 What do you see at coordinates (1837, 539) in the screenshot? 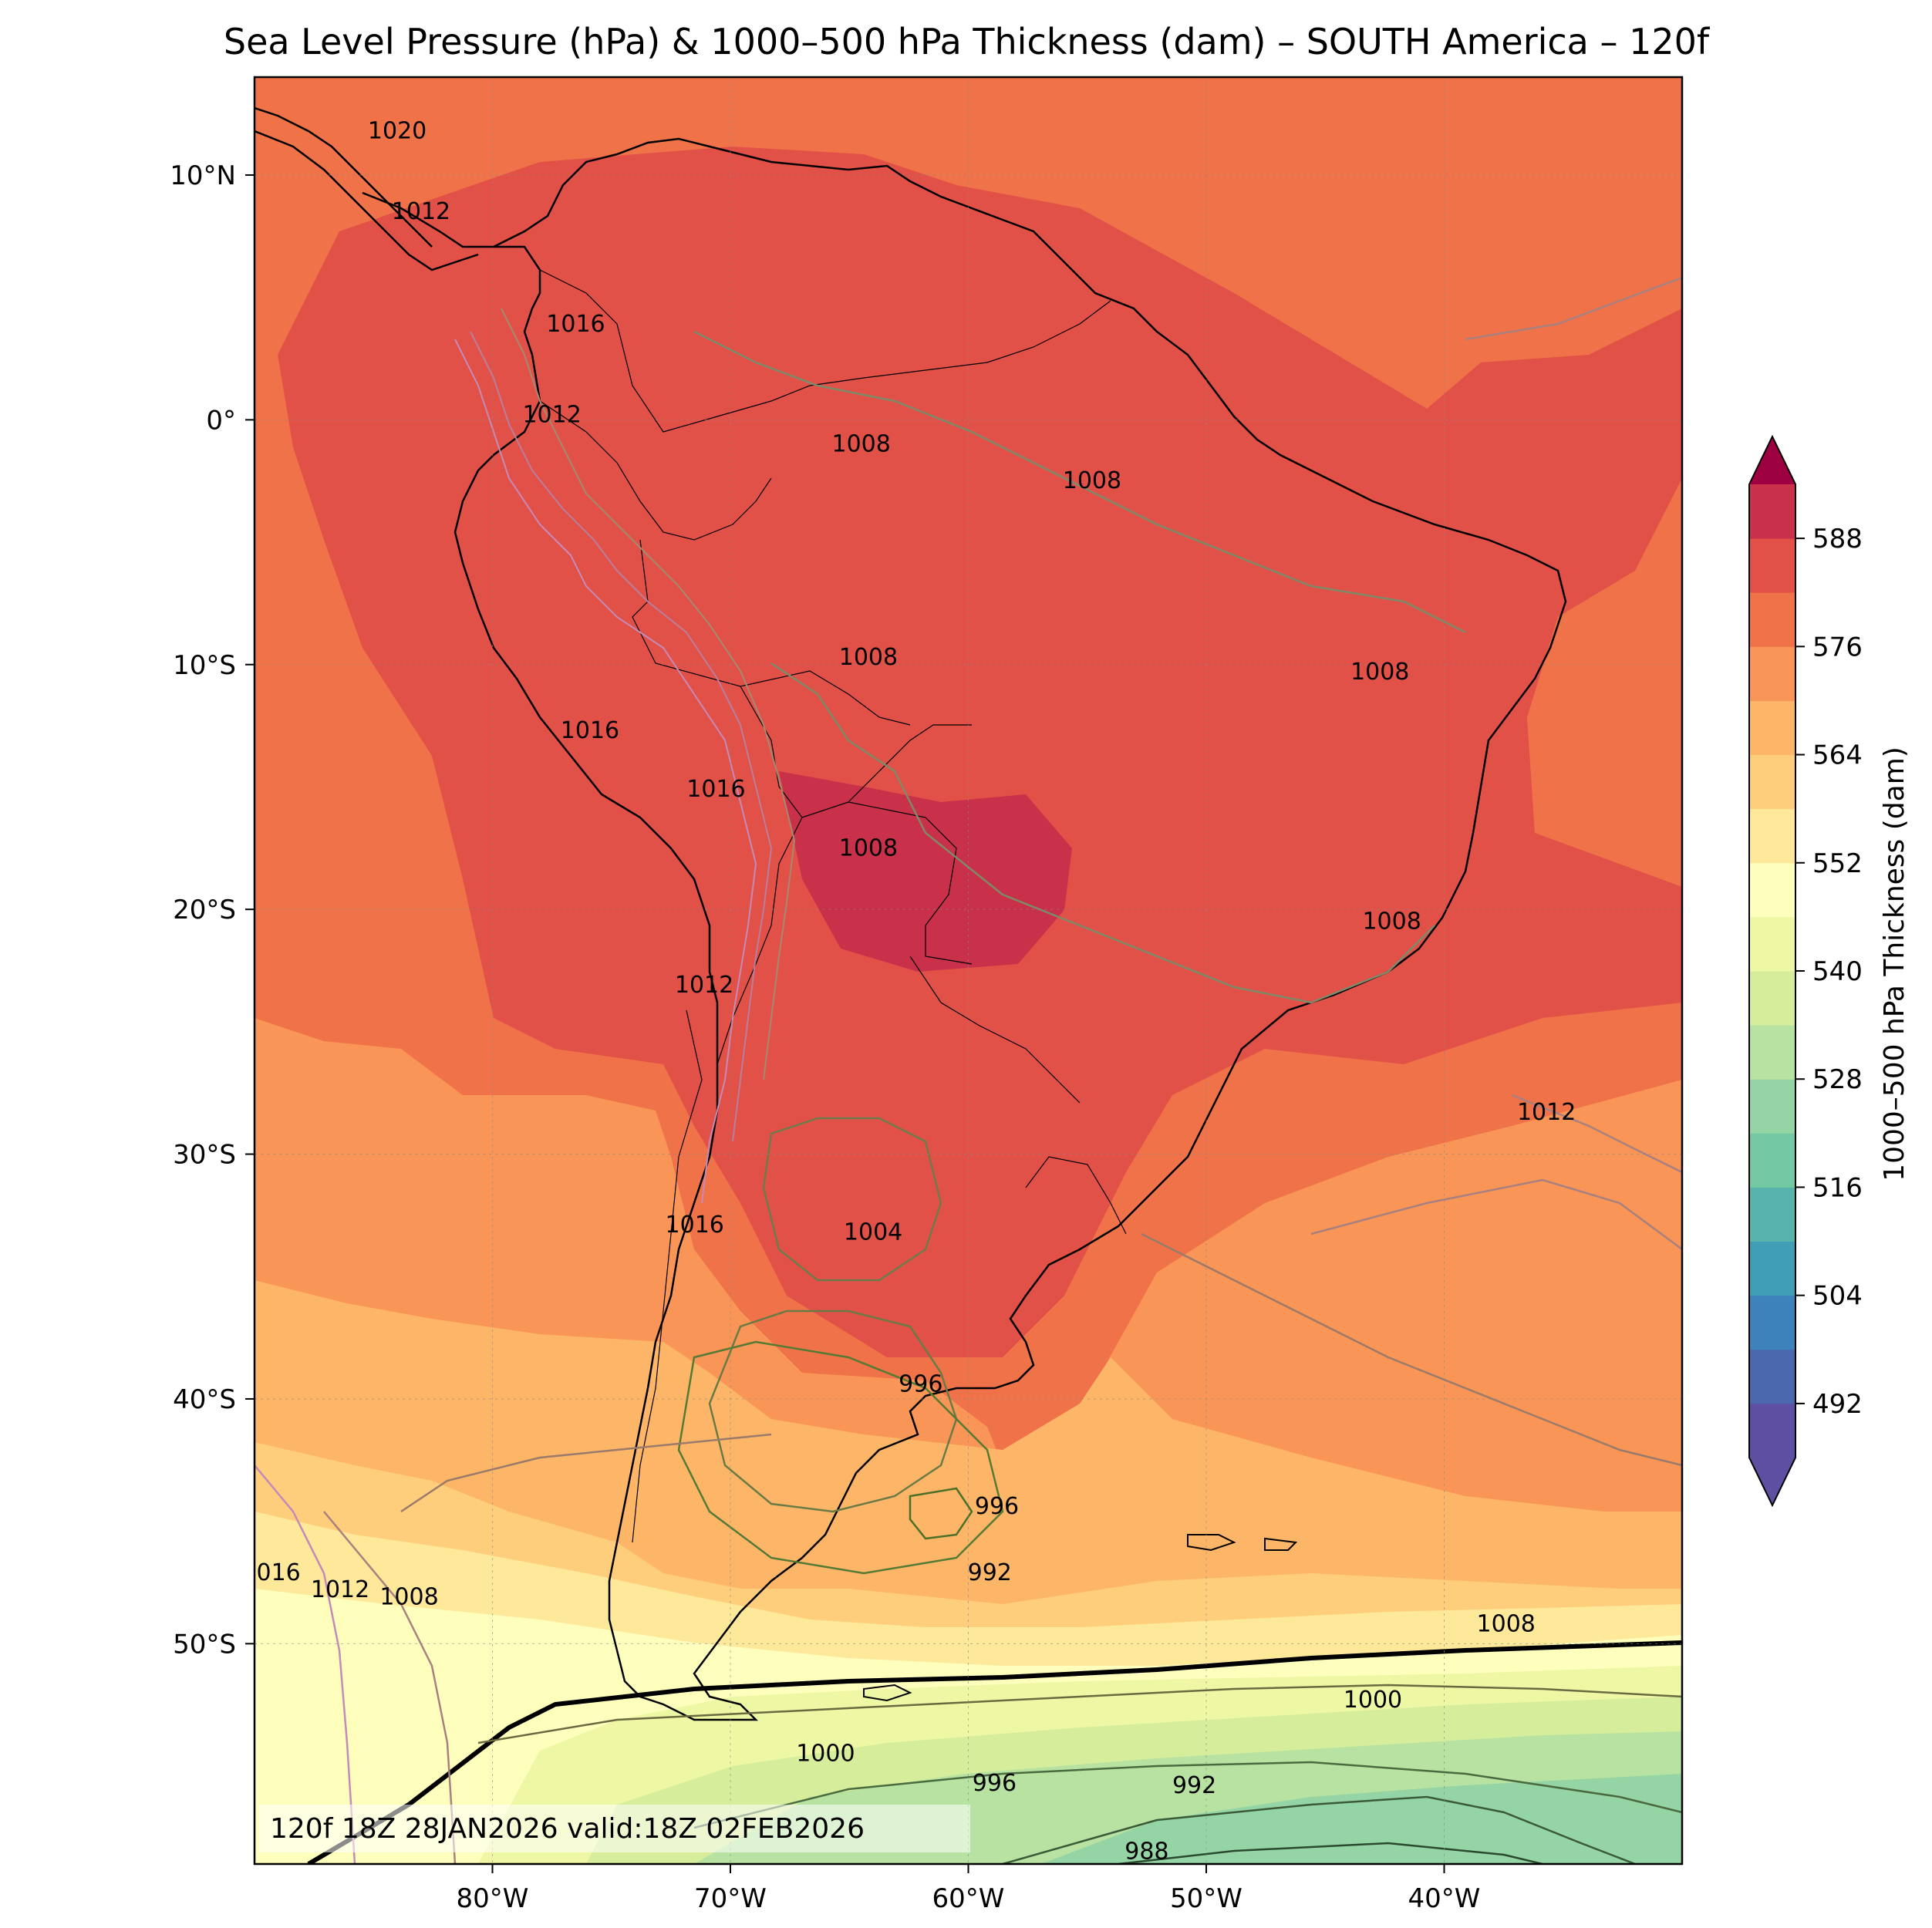
I see `colorbar-tick-label: 588` at bounding box center [1837, 539].